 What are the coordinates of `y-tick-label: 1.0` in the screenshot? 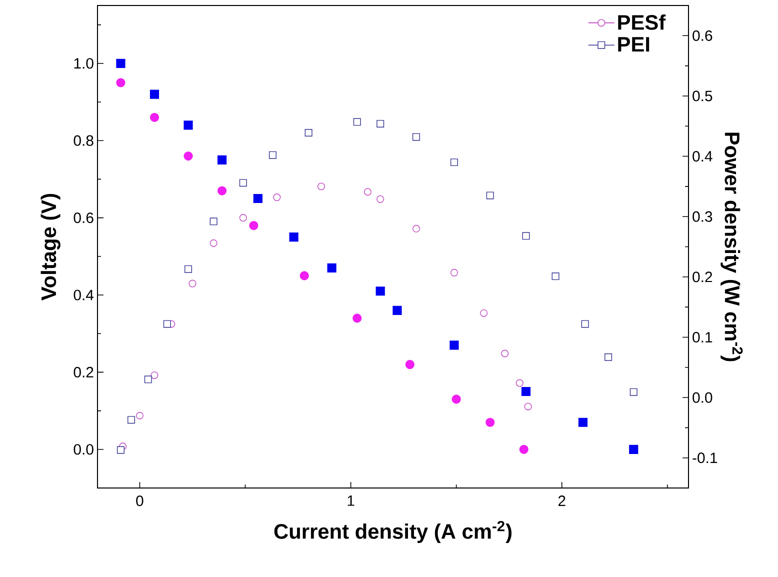 It's located at (84, 63).